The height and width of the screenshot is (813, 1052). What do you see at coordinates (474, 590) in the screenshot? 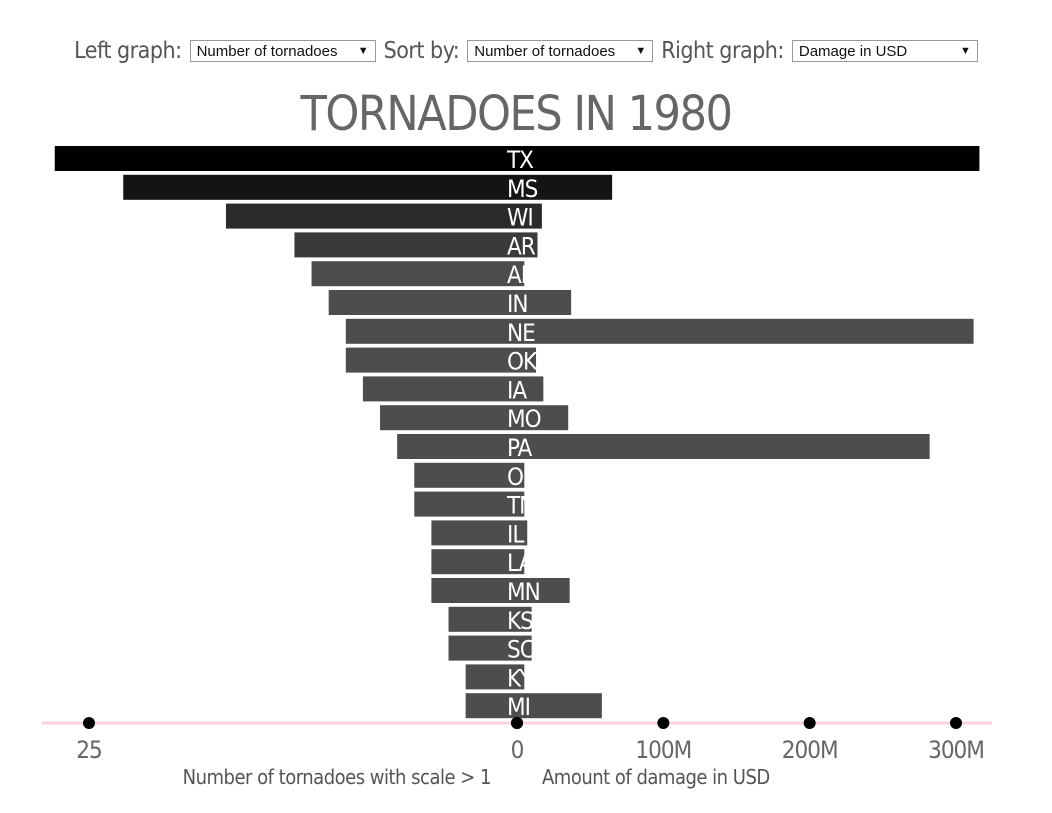
I see `left-bar-mn` at bounding box center [474, 590].